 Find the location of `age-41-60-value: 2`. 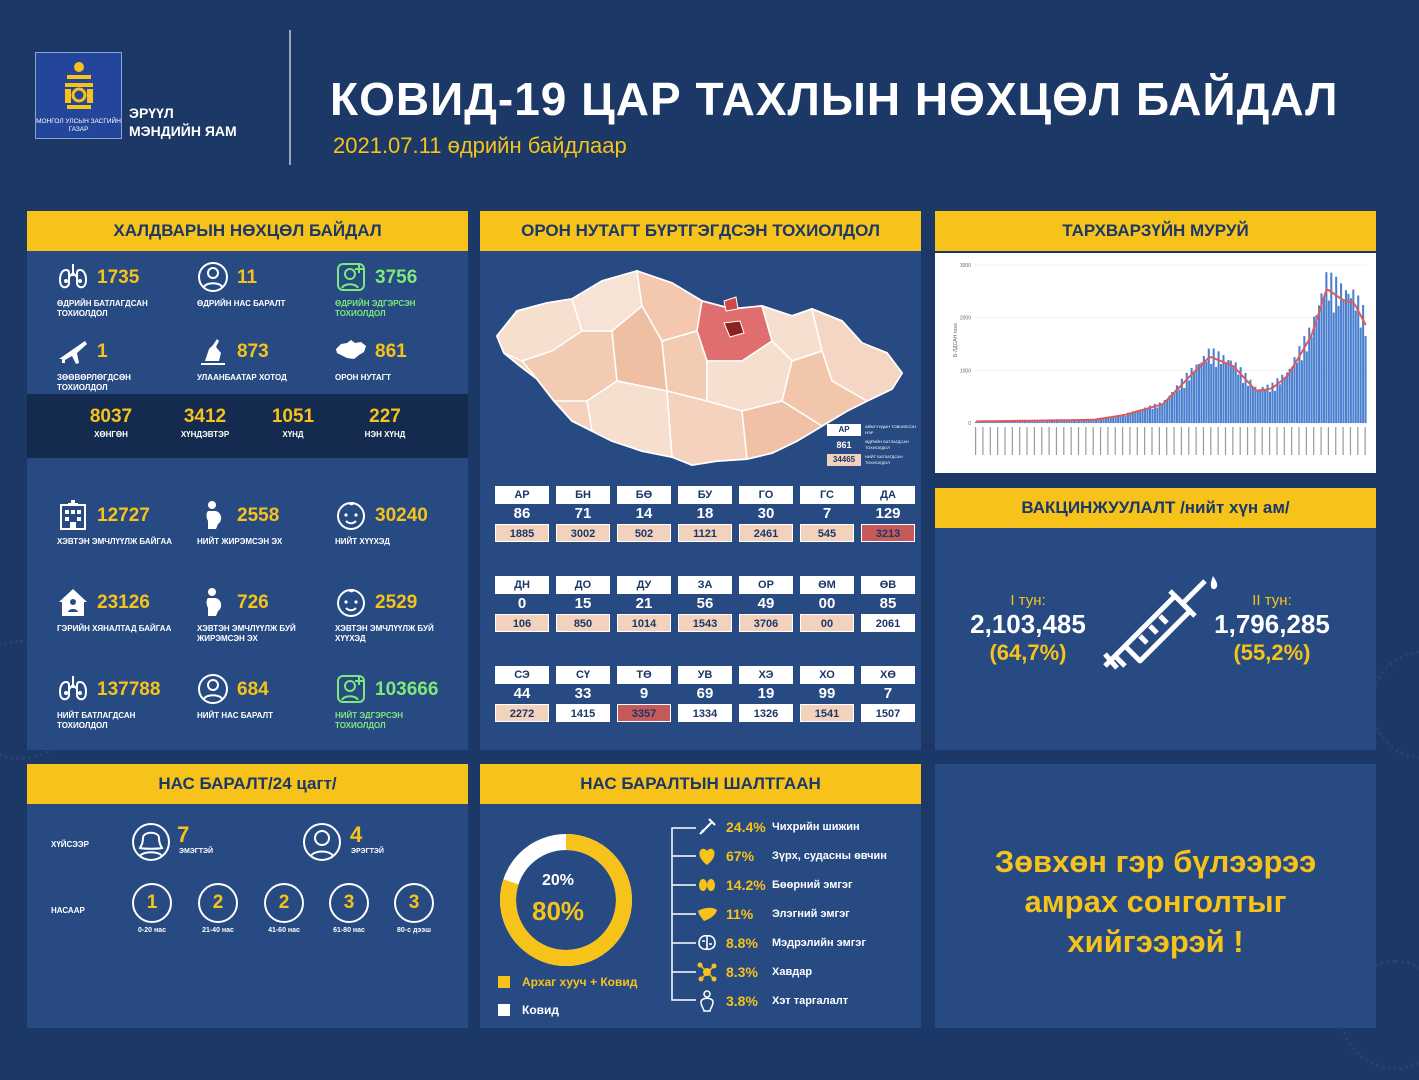

age-41-60-value: 2 is located at coordinates (284, 903).